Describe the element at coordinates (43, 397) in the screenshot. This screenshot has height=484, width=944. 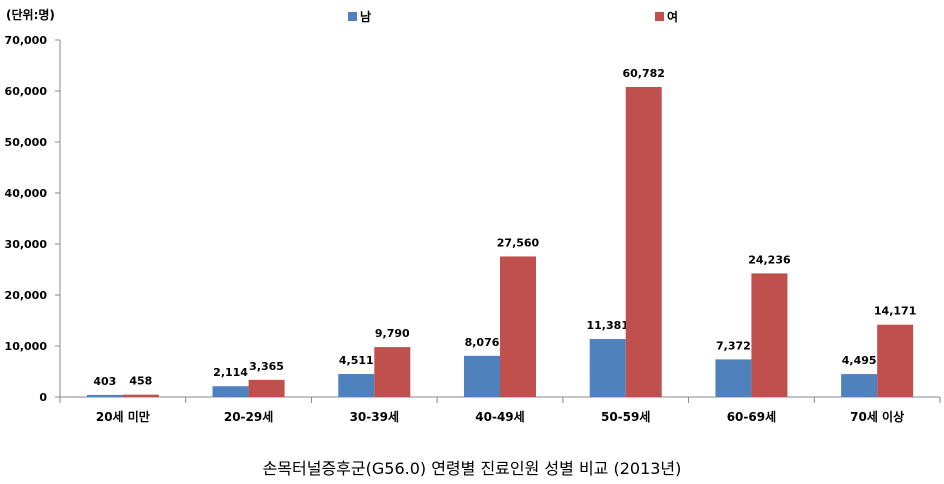
I see `y-tick-label: 0` at that location.